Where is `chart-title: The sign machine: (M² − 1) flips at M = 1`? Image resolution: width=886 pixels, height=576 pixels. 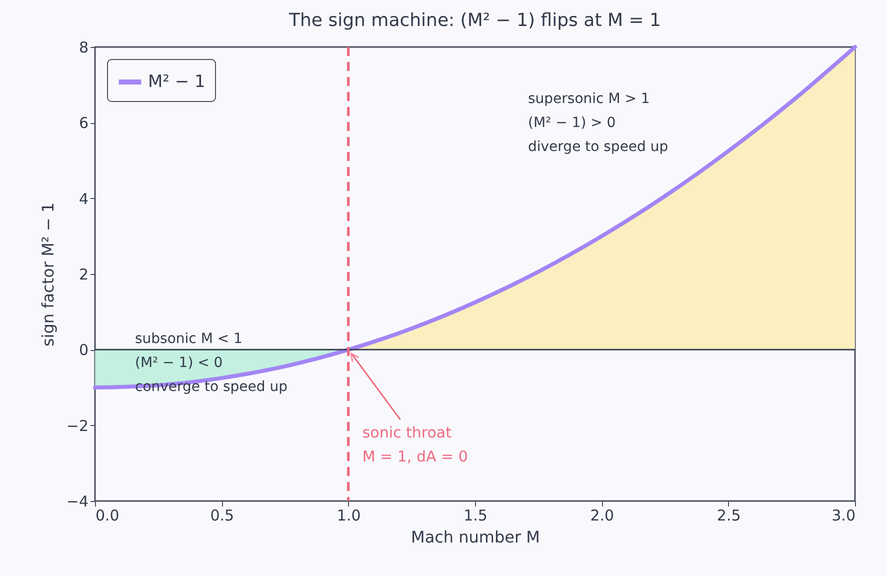 chart-title: The sign machine: (M² − 1) flips at M = 1 is located at coordinates (474, 20).